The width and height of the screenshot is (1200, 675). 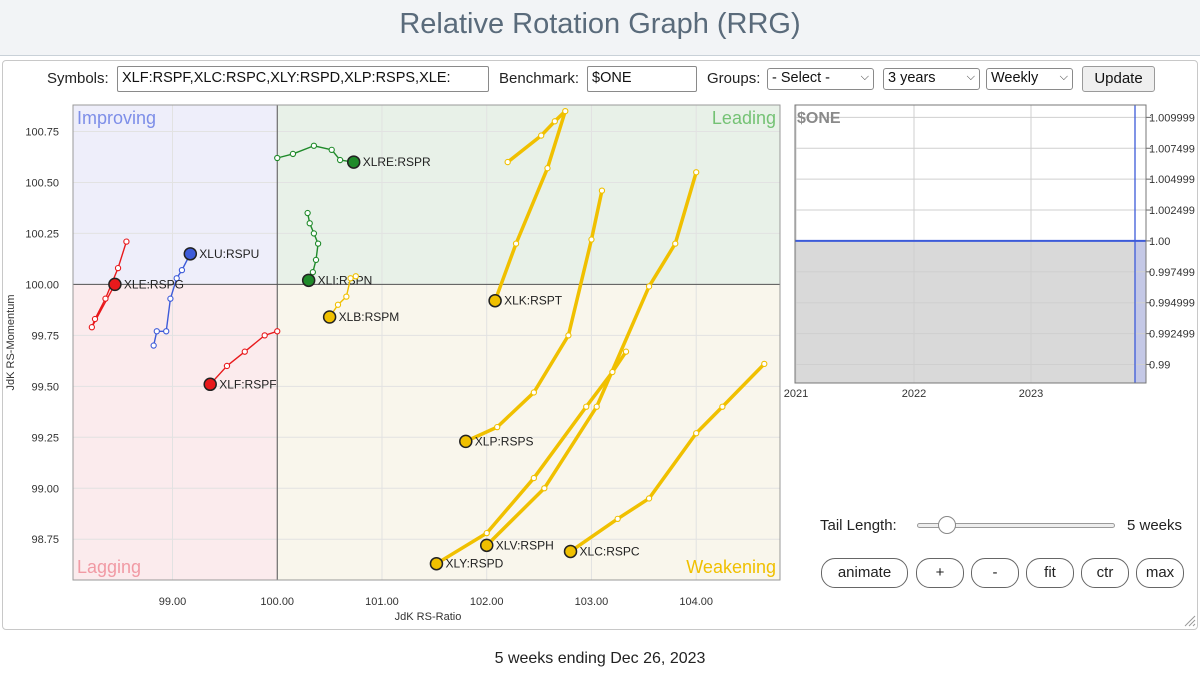 I want to click on benchmark-y-tick-label: 1.00, so click(x=1159, y=242).